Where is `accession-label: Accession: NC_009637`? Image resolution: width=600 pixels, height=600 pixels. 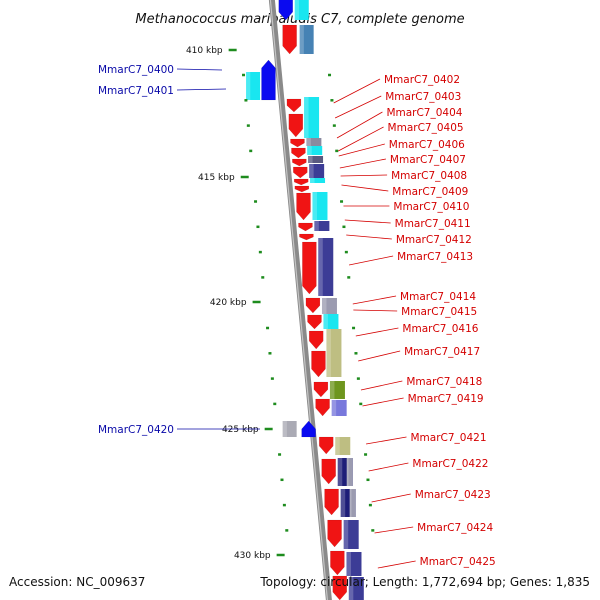
accession-label: Accession: NC_009637 is located at coordinates (77, 582).